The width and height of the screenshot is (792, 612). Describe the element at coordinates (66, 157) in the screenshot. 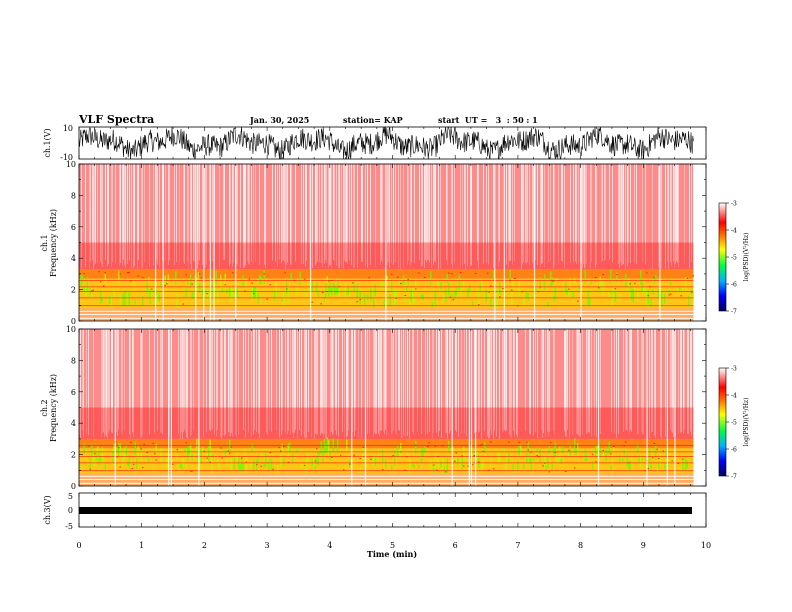

I see `ch1-ytick-bottom: -10` at that location.